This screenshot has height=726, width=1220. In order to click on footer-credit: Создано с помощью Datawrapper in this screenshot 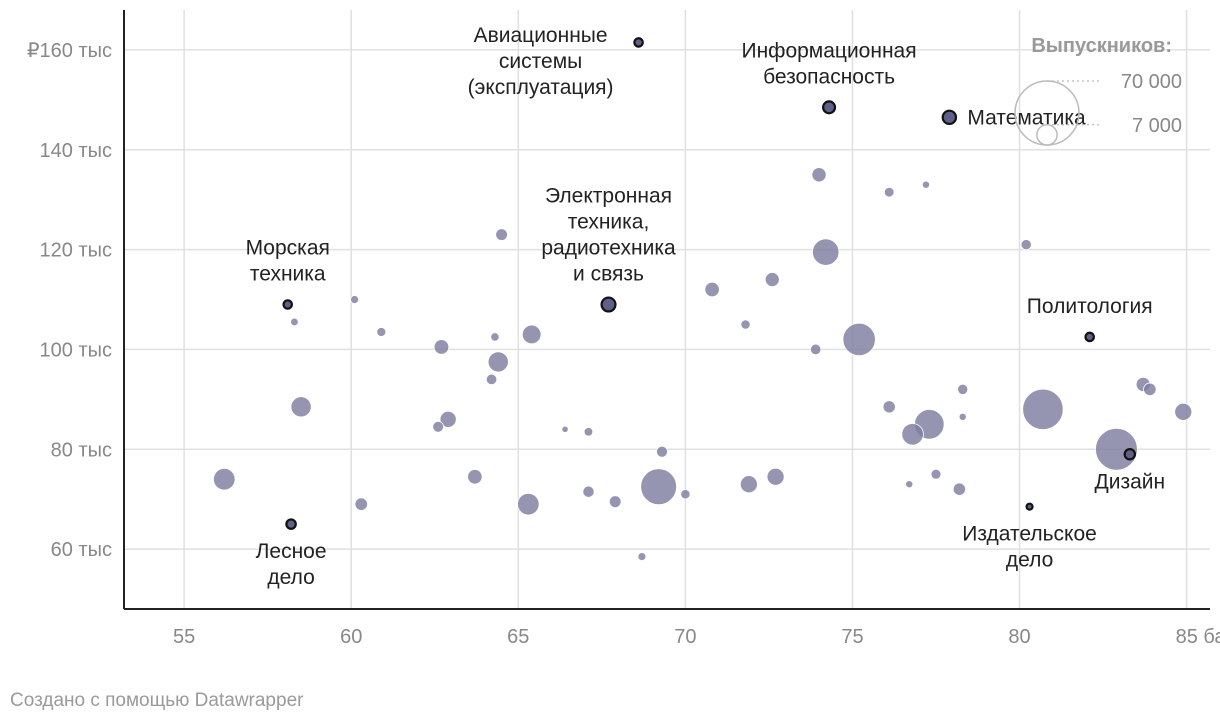, I will do `click(157, 700)`.